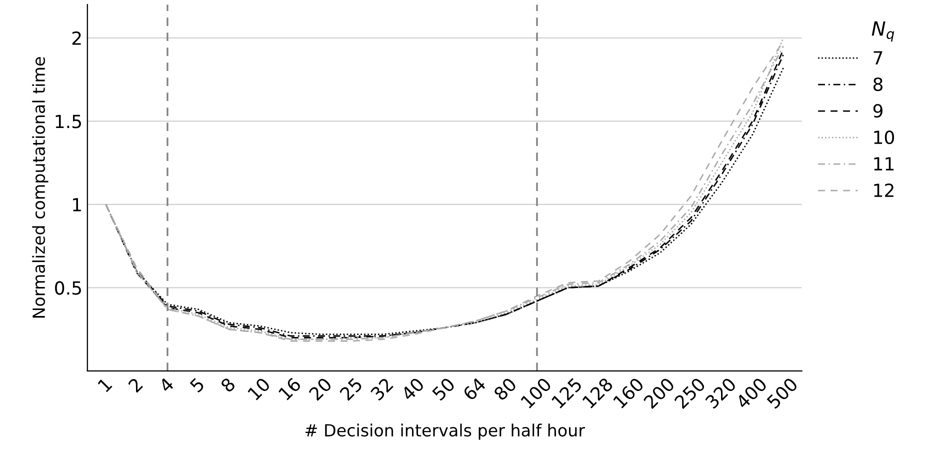 This screenshot has width=940, height=458. What do you see at coordinates (166, 385) in the screenshot?
I see `x-tick-label: 4` at bounding box center [166, 385].